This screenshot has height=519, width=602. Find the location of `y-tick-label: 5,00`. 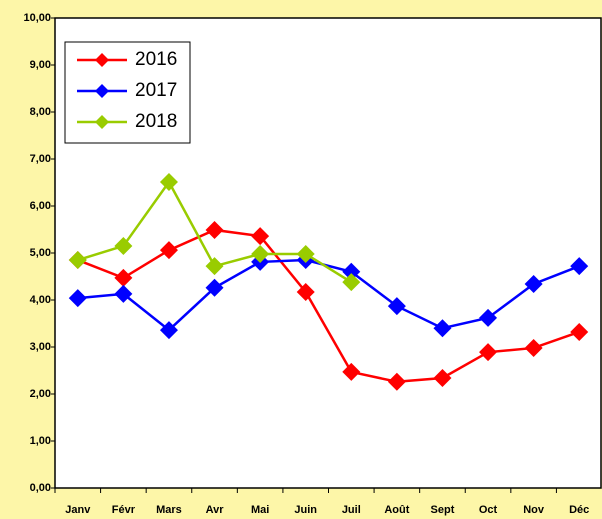

y-tick-label: 5,00 is located at coordinates (40, 253).